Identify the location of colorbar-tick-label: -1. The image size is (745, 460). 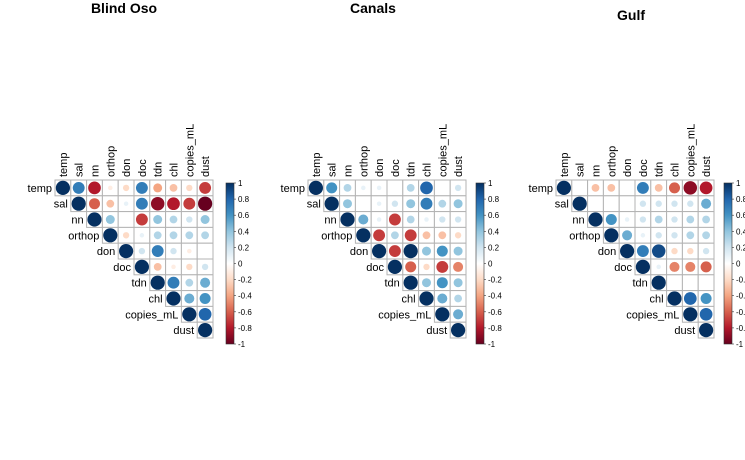
(492, 344).